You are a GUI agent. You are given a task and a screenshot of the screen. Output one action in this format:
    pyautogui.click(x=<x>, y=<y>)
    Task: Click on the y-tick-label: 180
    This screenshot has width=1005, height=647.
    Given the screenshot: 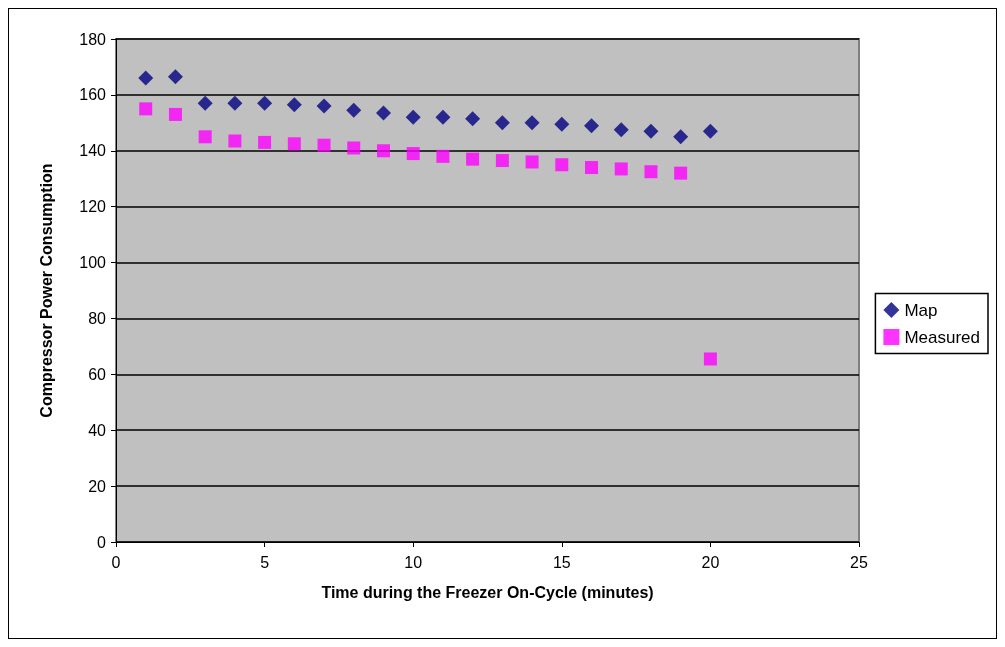 What is the action you would take?
    pyautogui.click(x=93, y=39)
    